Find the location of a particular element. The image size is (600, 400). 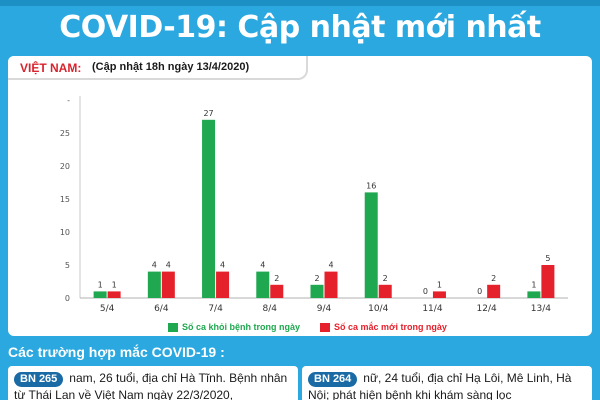

top-strip is located at coordinates (300, 3).